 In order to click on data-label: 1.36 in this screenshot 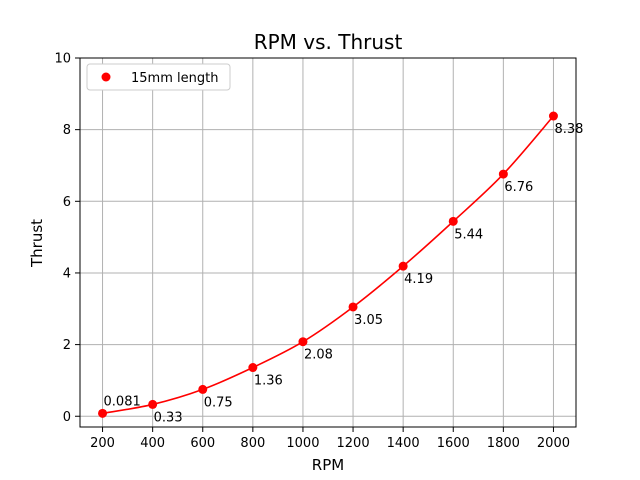, I will do `click(268, 381)`.